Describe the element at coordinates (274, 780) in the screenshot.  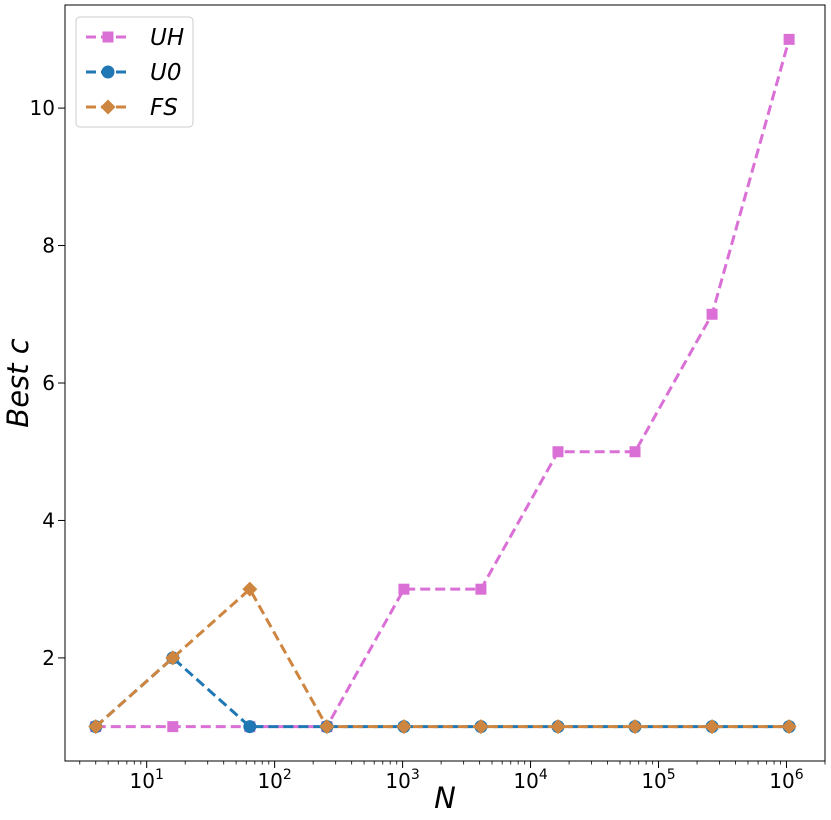
I see `x-tick-label: 10²` at that location.